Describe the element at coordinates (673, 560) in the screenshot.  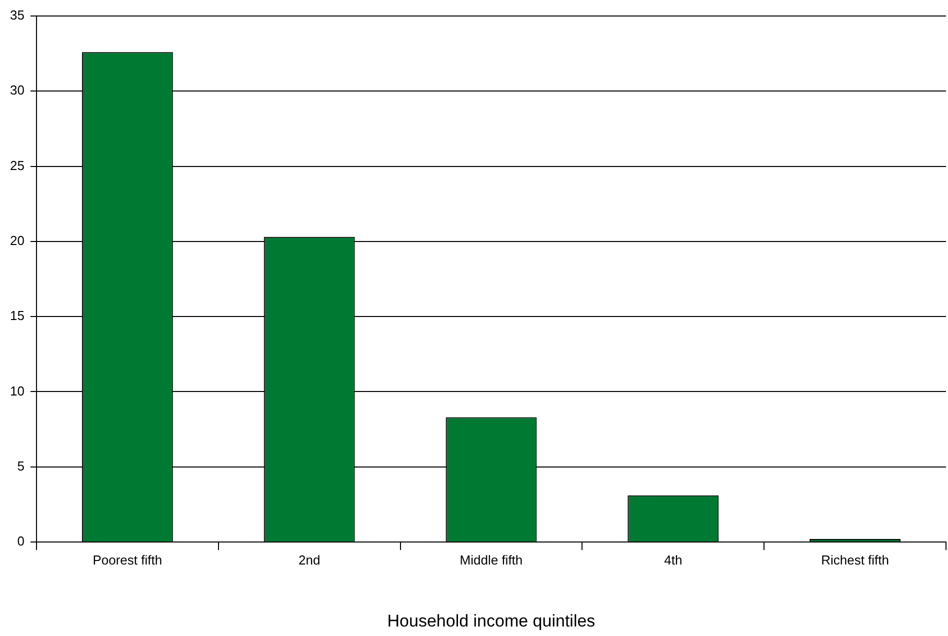
I see `x-tick-label: 4th` at that location.